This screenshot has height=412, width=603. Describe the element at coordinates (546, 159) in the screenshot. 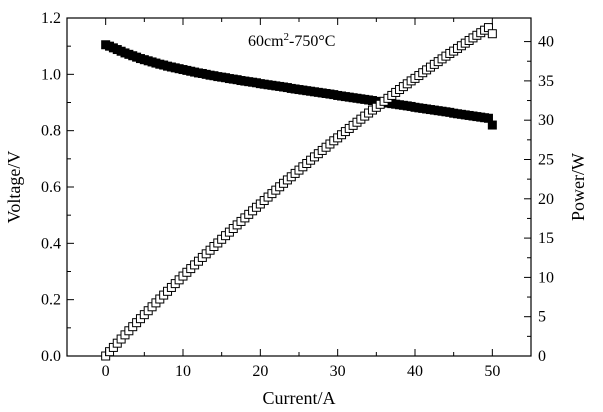

I see `y2-tick-label: 25` at that location.